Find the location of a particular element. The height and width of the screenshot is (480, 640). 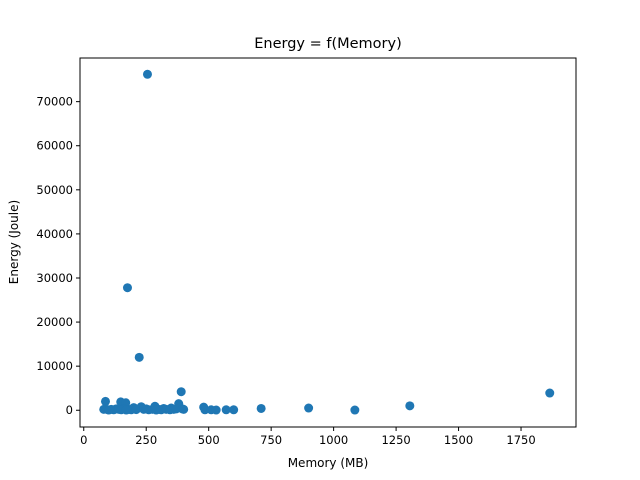

y-tick-label: 30000 is located at coordinates (54, 278).